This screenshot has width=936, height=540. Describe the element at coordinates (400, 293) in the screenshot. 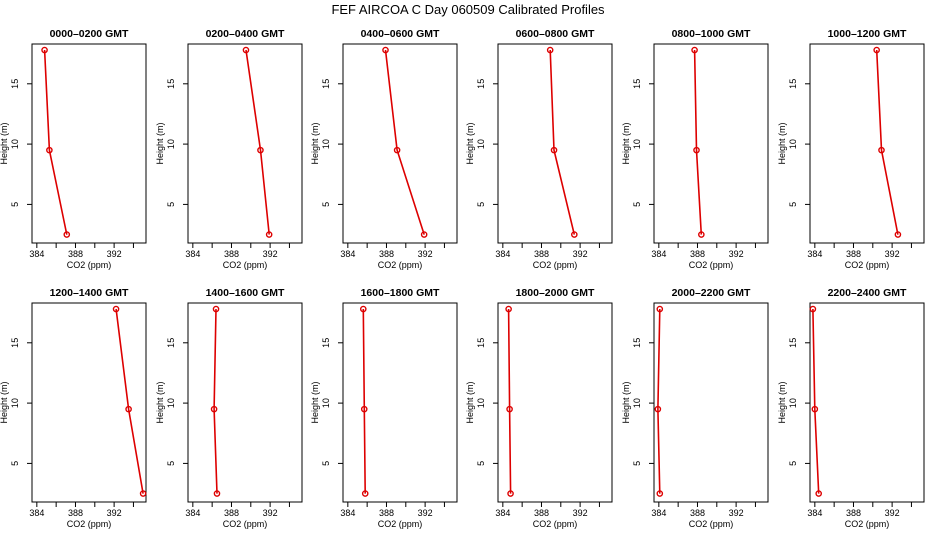

I see `panel-title: 1600–1800 GMT` at that location.